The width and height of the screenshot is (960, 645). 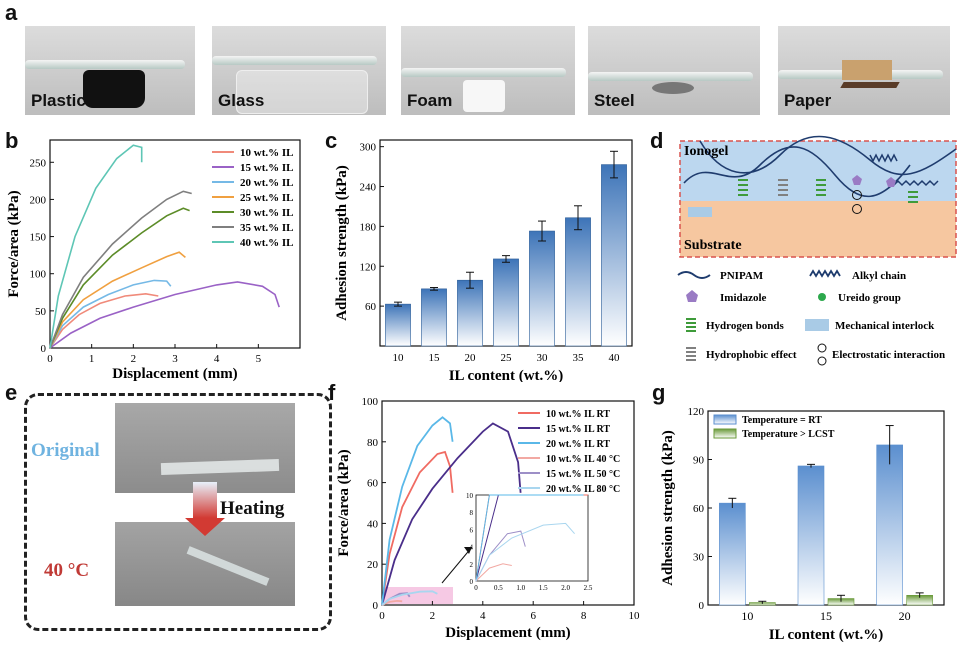 I want to click on gray-bars-icon, so click(x=691, y=354).